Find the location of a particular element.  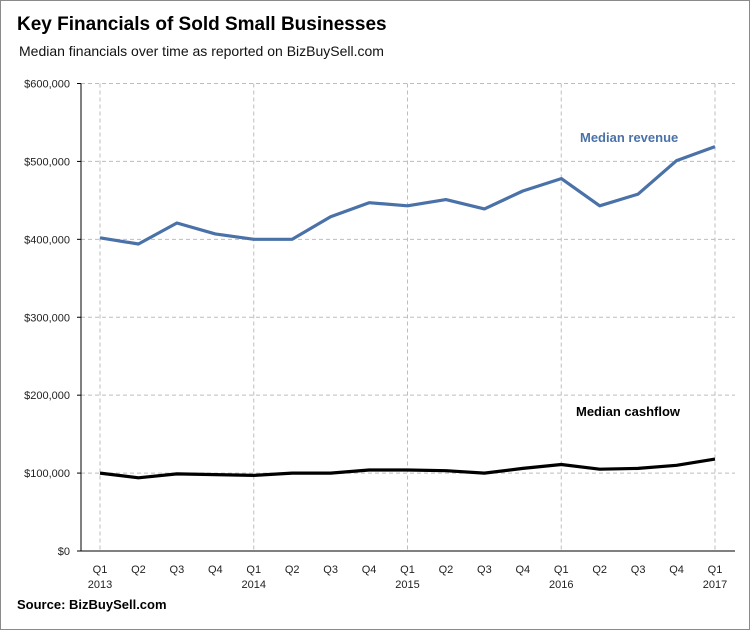

series-line-median-cashflow is located at coordinates (407, 468).